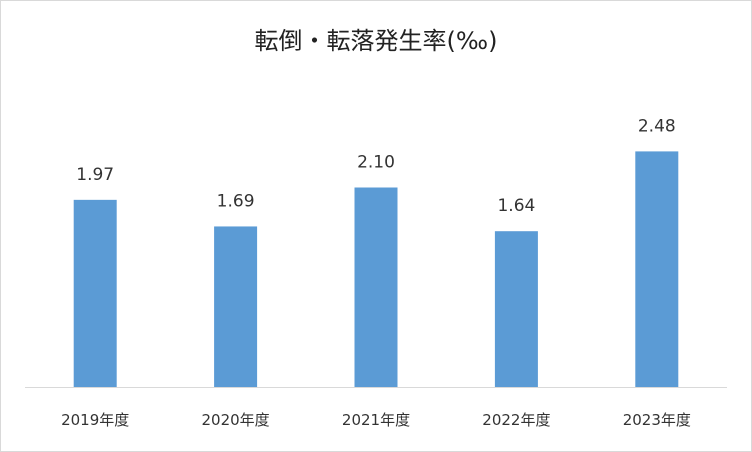 The width and height of the screenshot is (752, 452). Describe the element at coordinates (376, 420) in the screenshot. I see `x-tick-label-3: 2021年度` at that location.